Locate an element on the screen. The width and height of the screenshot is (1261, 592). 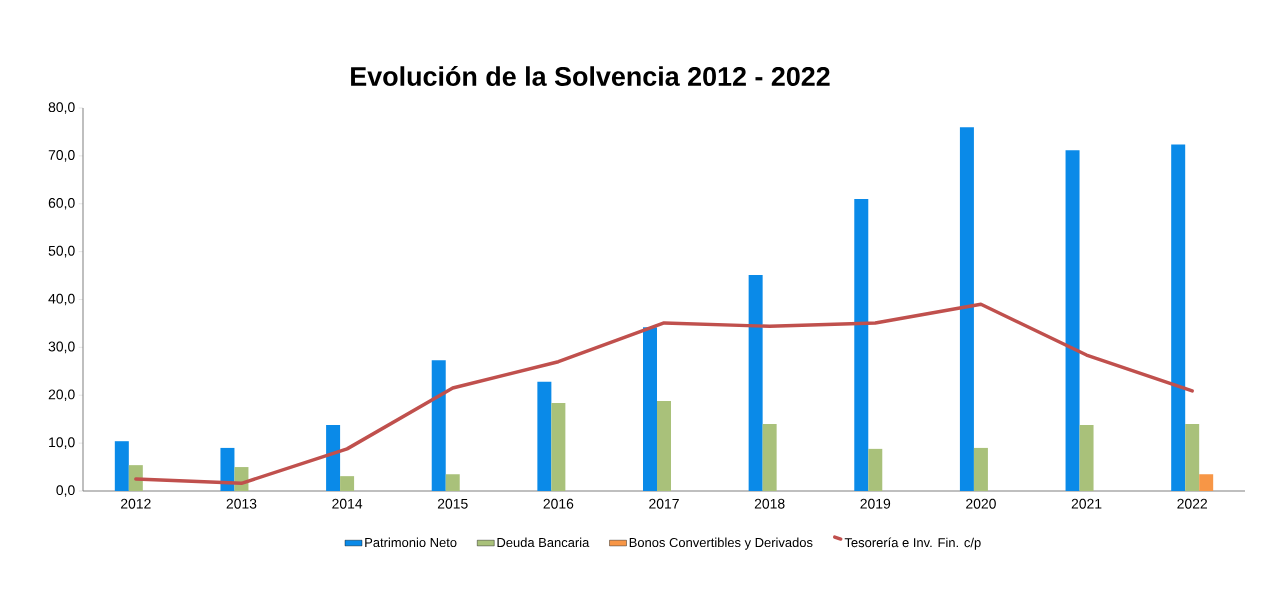
x-tick-label: 2022 is located at coordinates (1192, 503).